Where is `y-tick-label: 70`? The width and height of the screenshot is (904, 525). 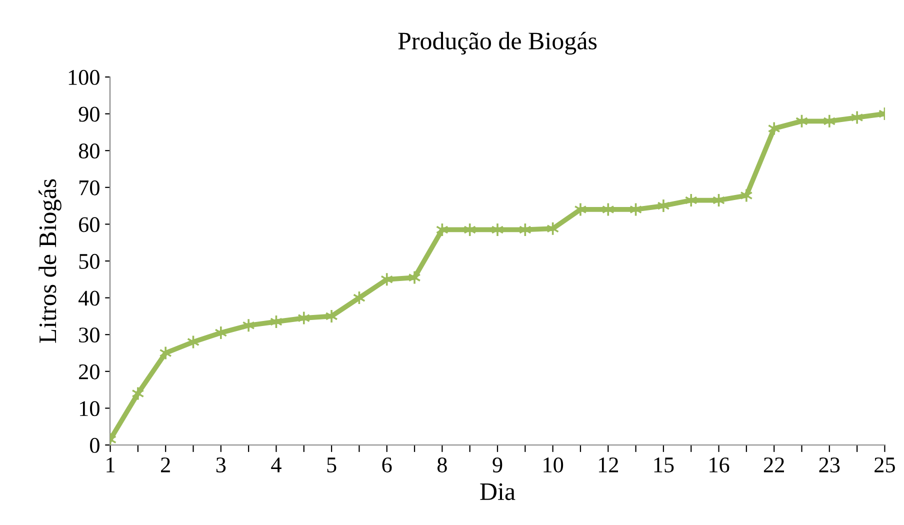 y-tick-label: 70 is located at coordinates (90, 188).